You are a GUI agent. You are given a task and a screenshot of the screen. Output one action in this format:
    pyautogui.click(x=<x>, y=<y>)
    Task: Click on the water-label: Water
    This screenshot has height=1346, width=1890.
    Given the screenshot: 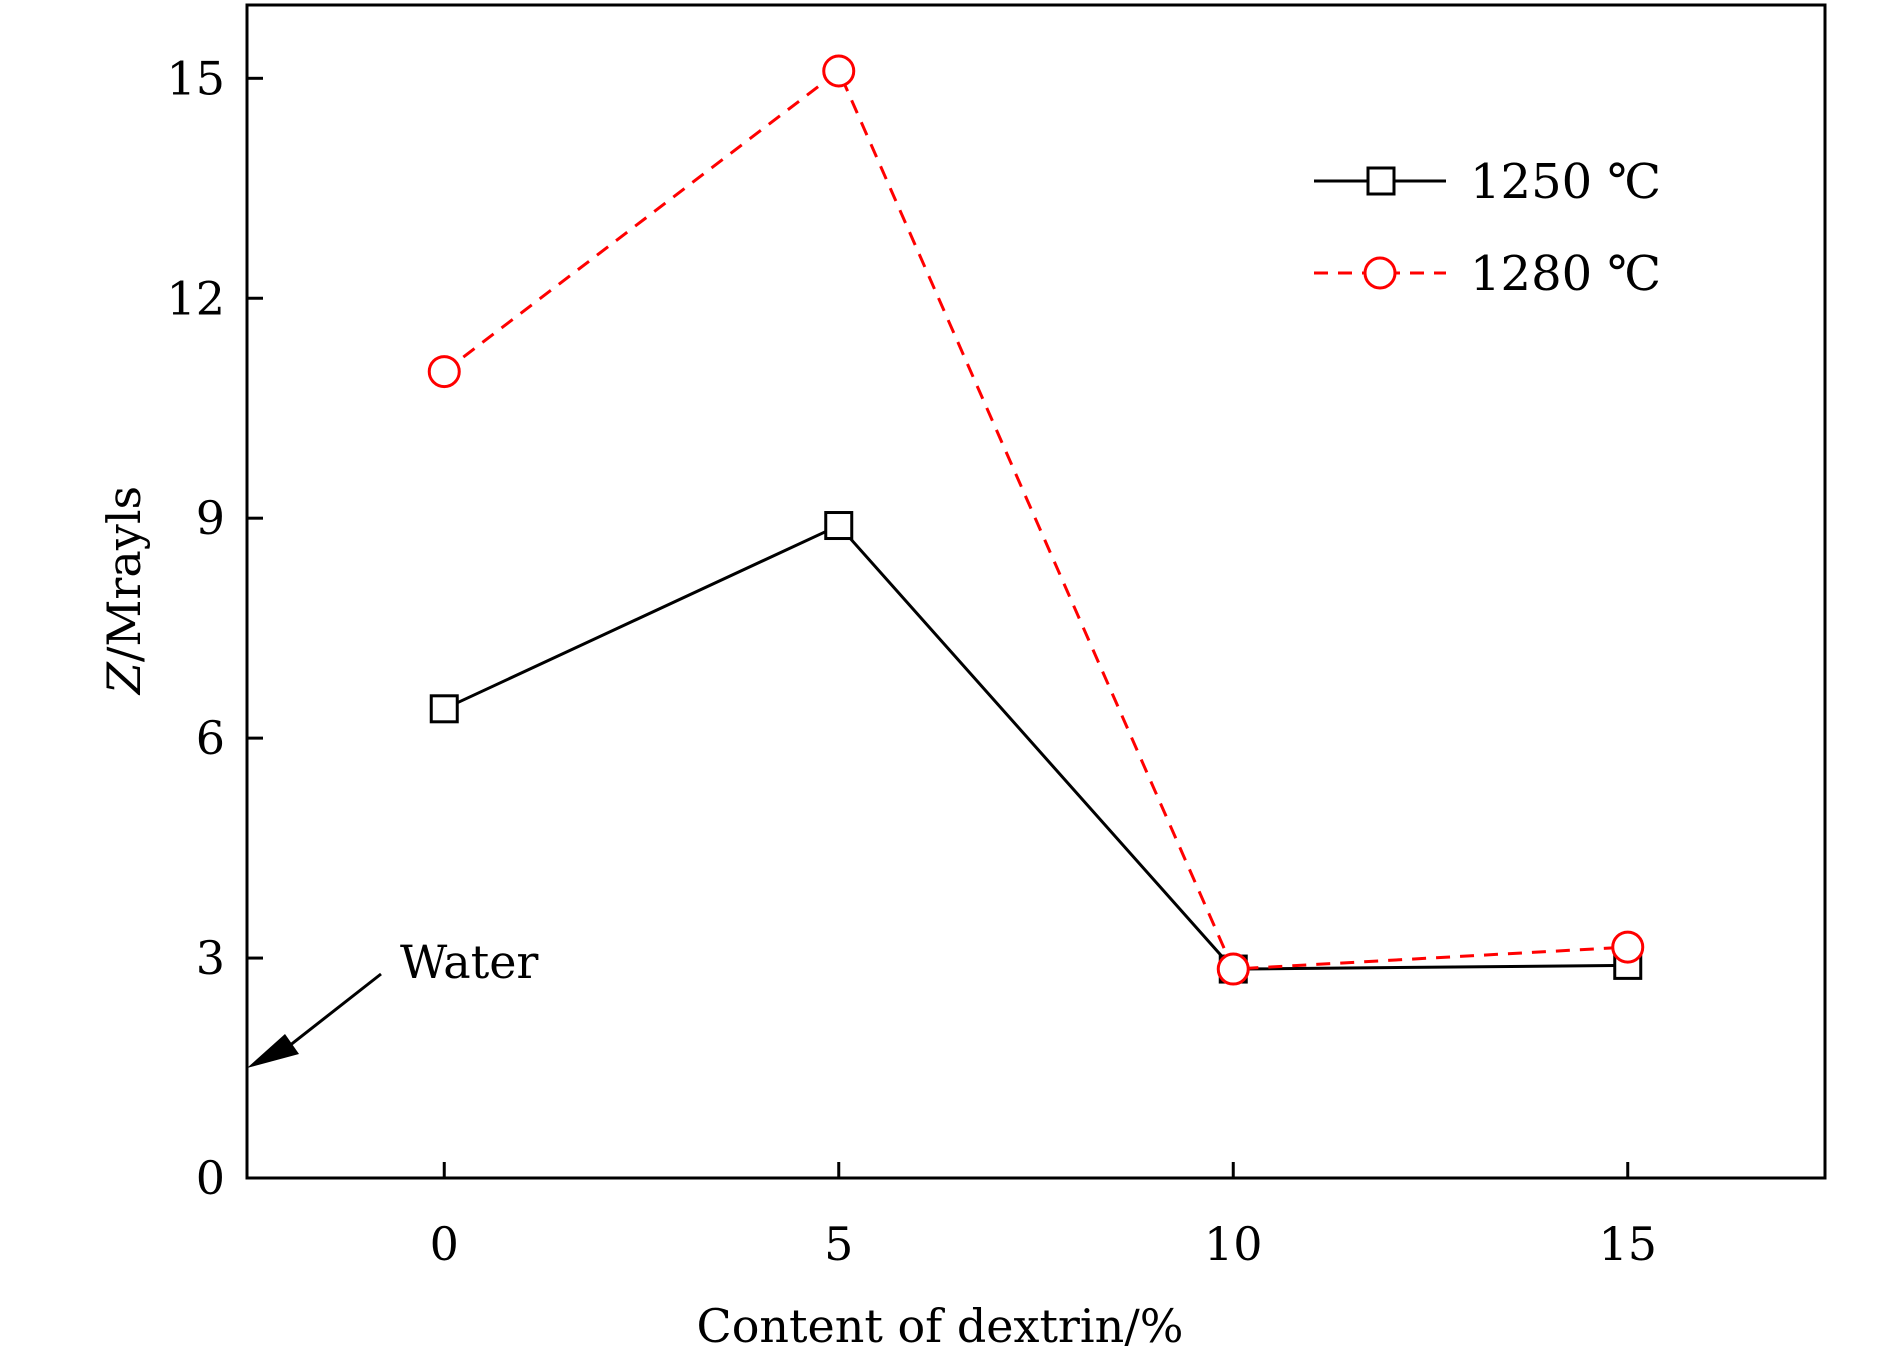 What is the action you would take?
    pyautogui.click(x=469, y=962)
    